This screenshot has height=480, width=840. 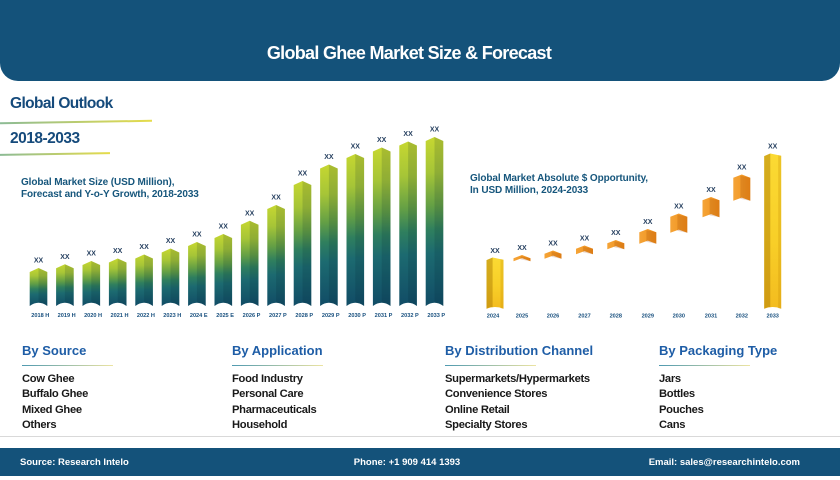 What do you see at coordinates (522, 317) in the screenshot?
I see `svg-text: 2025` at bounding box center [522, 317].